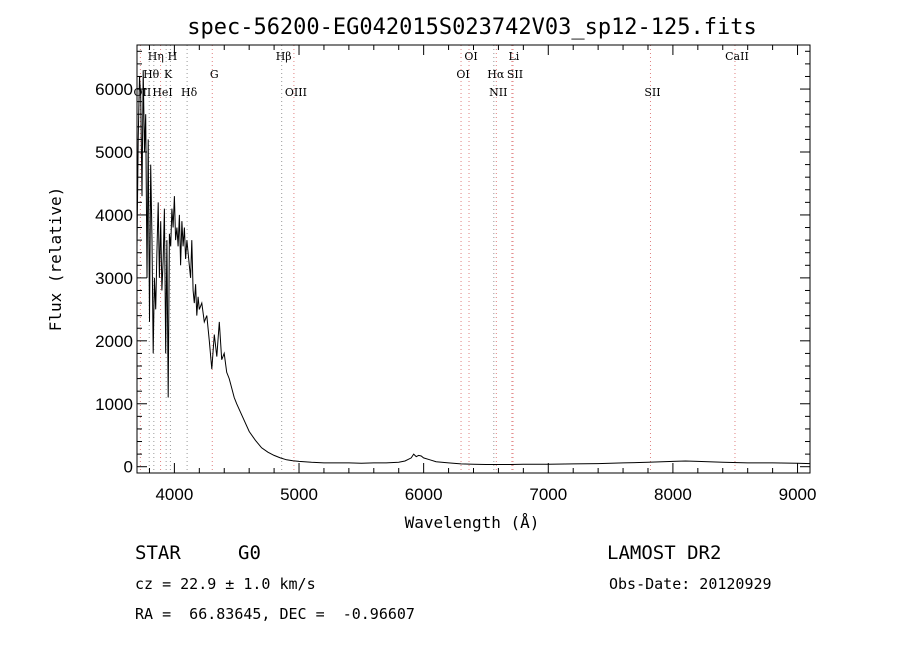 The height and width of the screenshot is (650, 900). What do you see at coordinates (114, 89) in the screenshot?
I see `y-tick-label-6: 6000` at bounding box center [114, 89].